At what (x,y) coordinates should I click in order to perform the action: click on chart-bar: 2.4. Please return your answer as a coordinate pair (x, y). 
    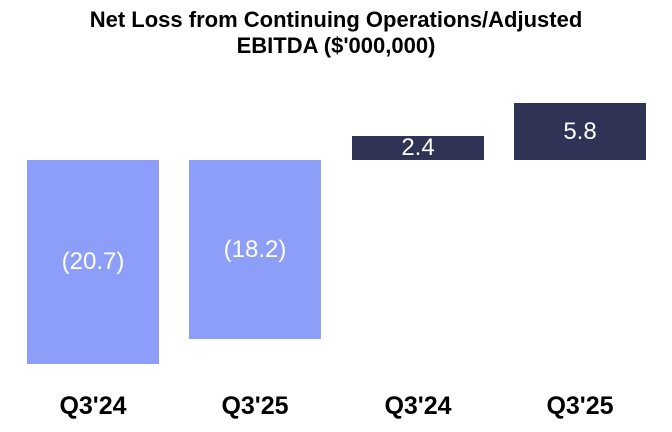
    Looking at the image, I should click on (418, 147).